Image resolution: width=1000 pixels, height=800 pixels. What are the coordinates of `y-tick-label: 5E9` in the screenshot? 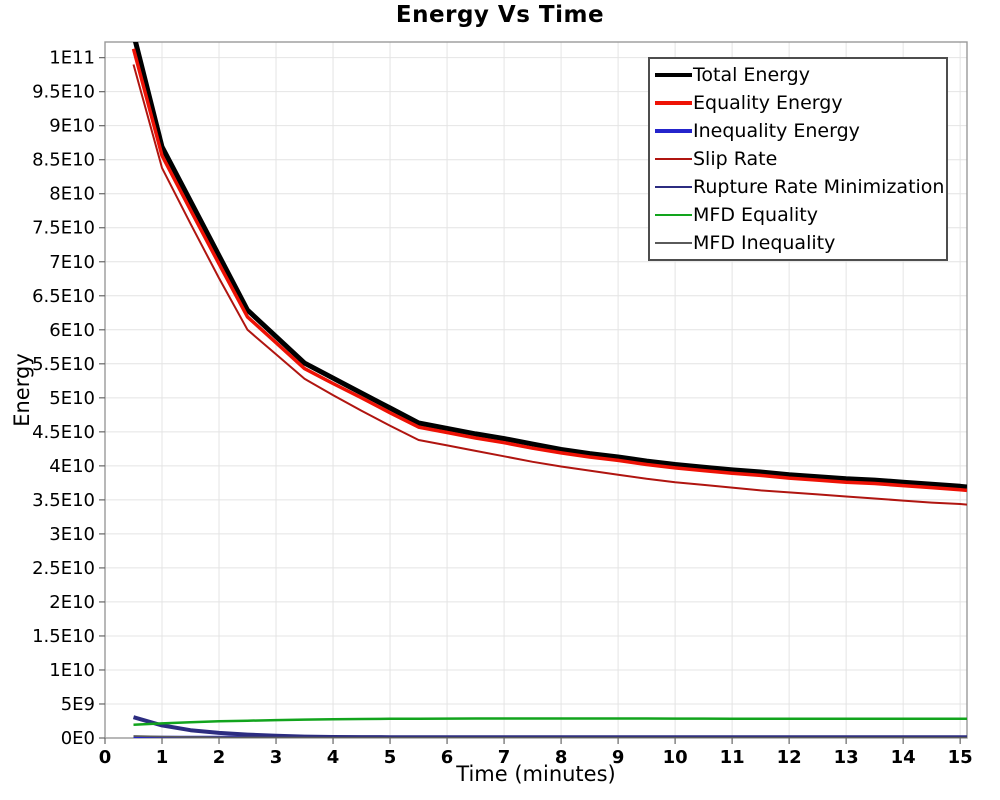 It's located at (78, 704).